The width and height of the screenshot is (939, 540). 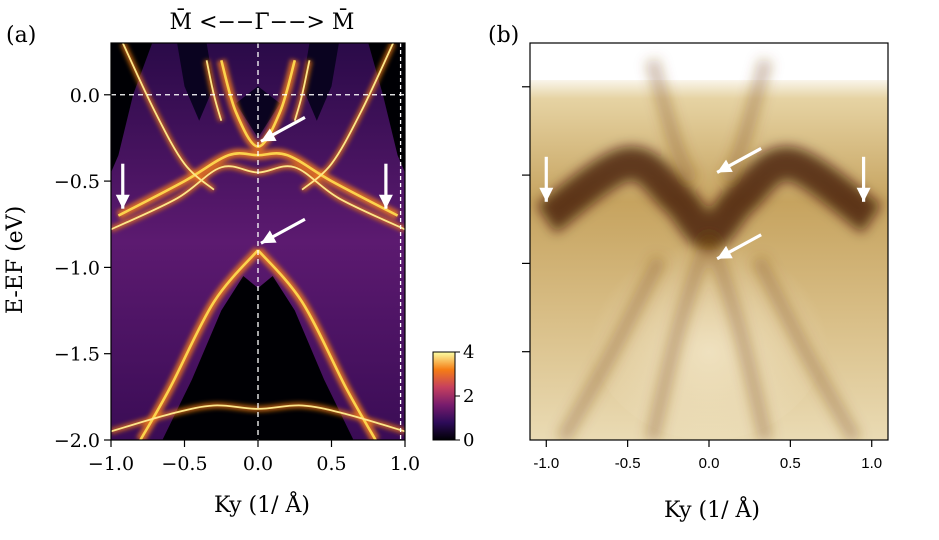 What do you see at coordinates (546, 463) in the screenshot?
I see `x-tick-label-b-0: -1.0` at bounding box center [546, 463].